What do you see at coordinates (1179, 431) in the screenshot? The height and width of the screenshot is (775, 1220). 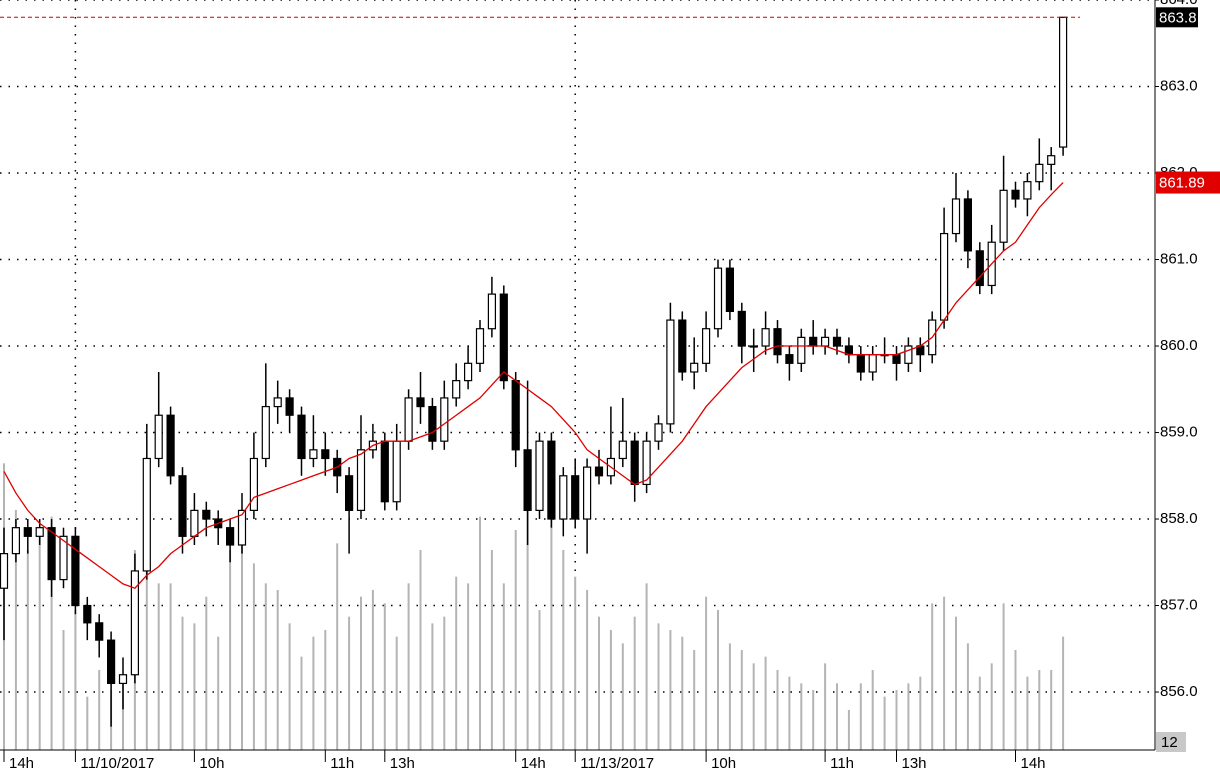 I see `y-tick-label: 859.0` at bounding box center [1179, 431].